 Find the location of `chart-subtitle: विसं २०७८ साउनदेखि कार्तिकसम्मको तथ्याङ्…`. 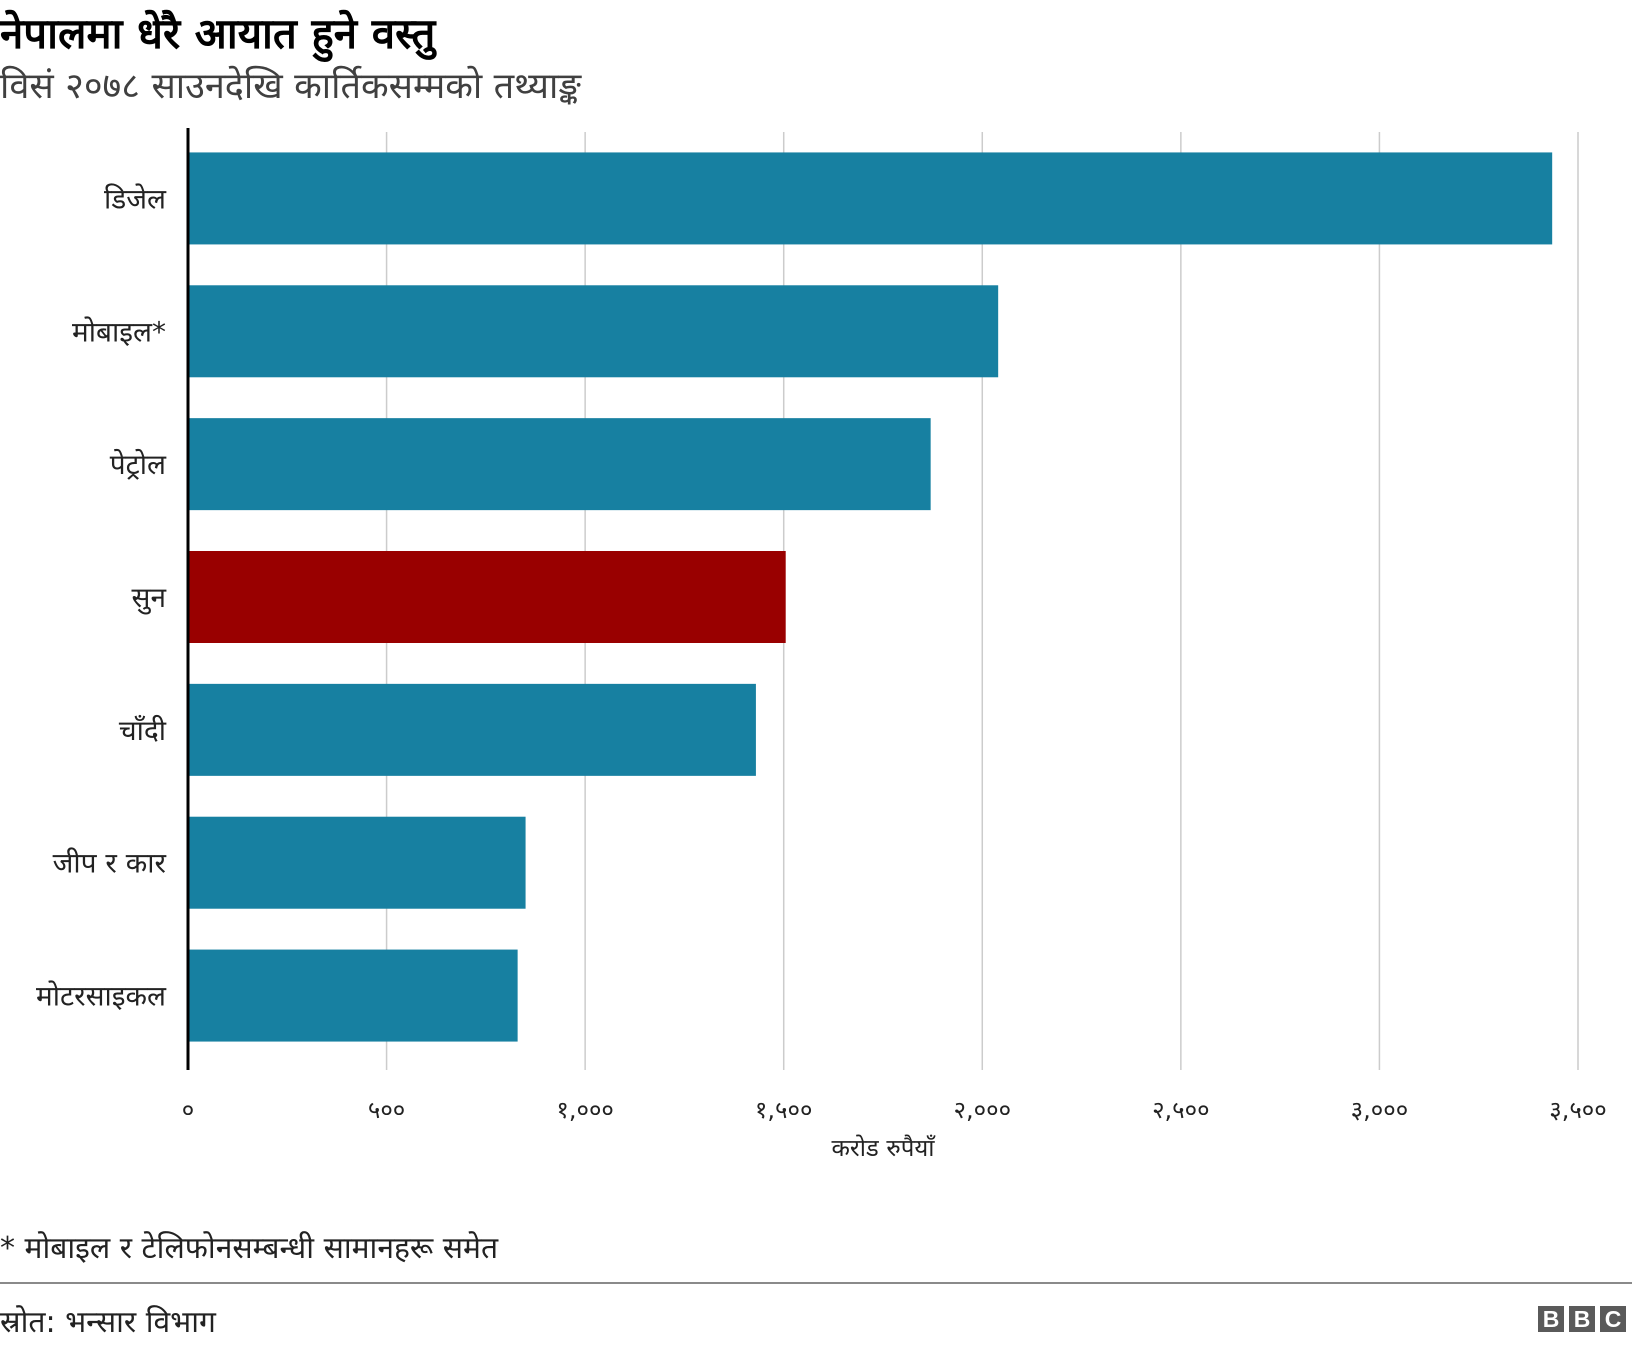

chart-subtitle: विसं २०७८ साउनदेखि कार्तिकसम्मको तथ्याङ्… is located at coordinates (291, 86).